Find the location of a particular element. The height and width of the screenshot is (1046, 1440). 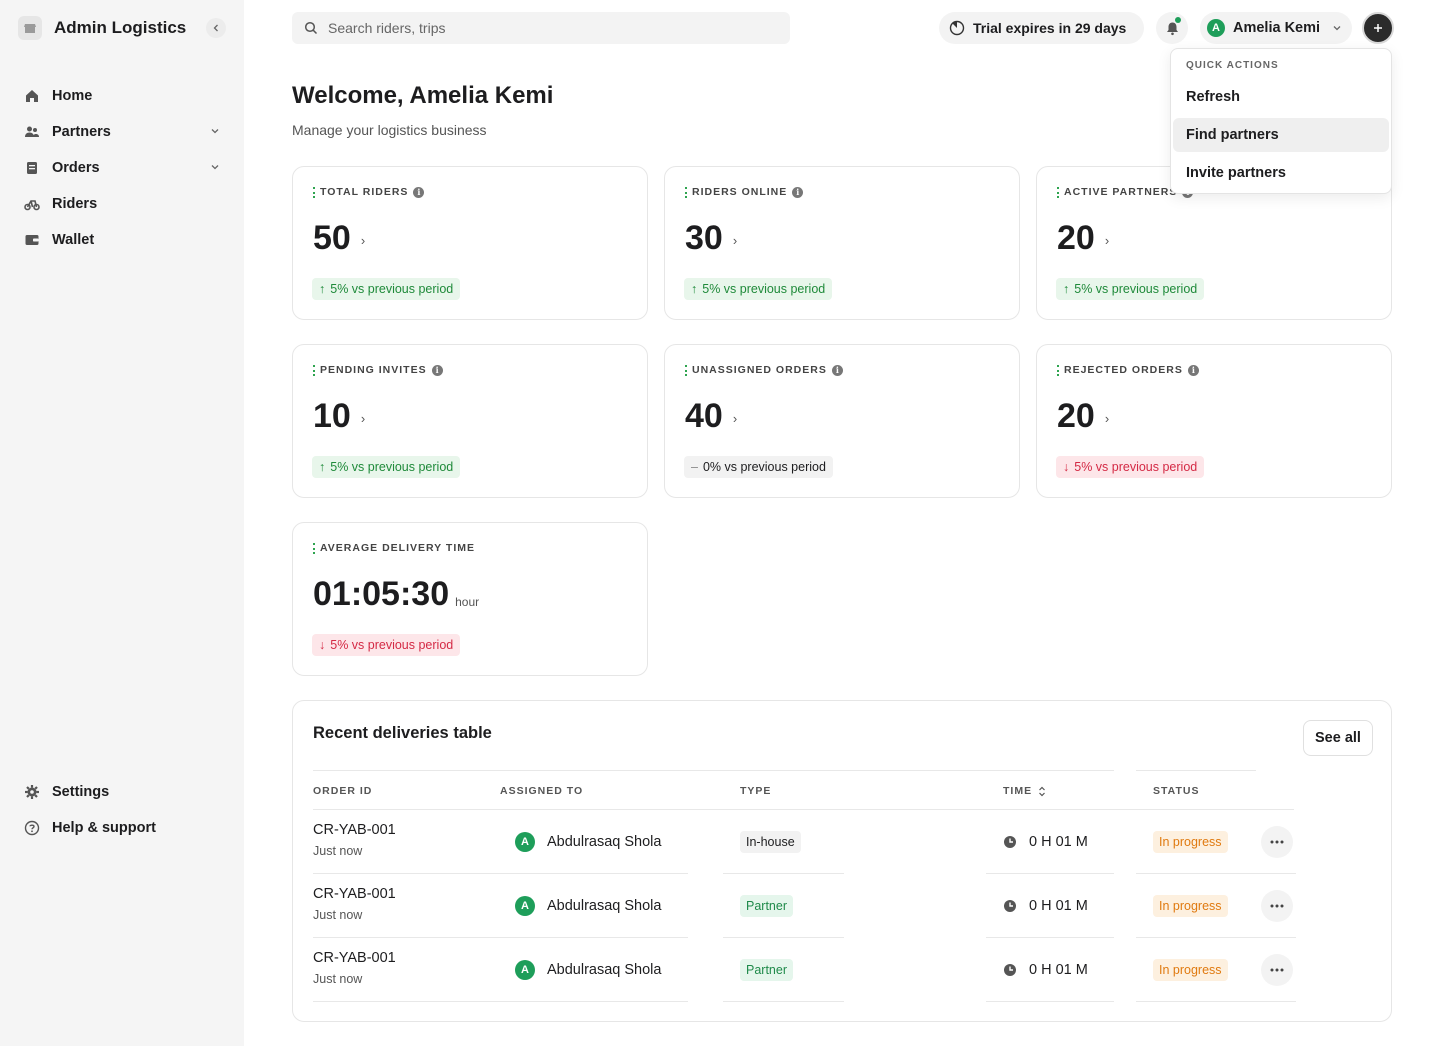

trial-badge: Trial expires in 29 days is located at coordinates (1041, 28).